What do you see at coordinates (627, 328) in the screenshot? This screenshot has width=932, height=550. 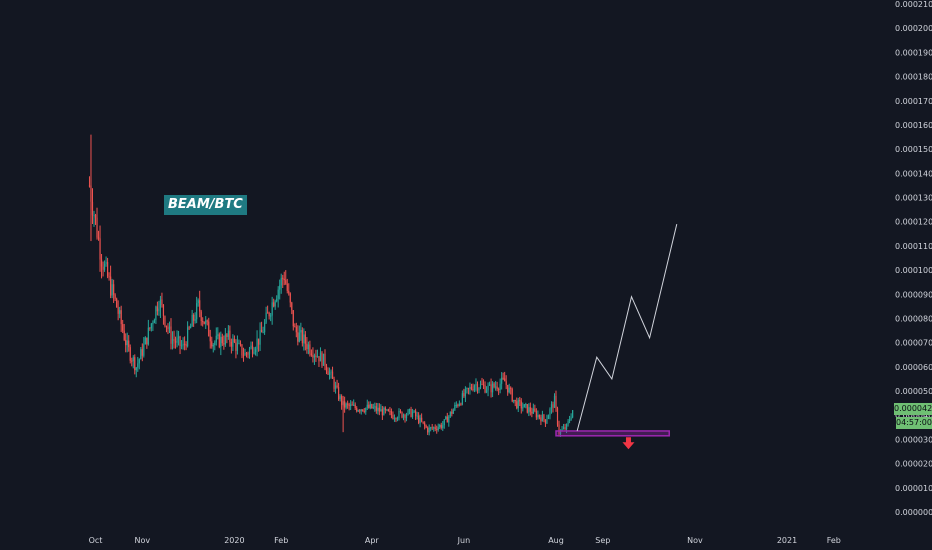 I see `projection-path` at bounding box center [627, 328].